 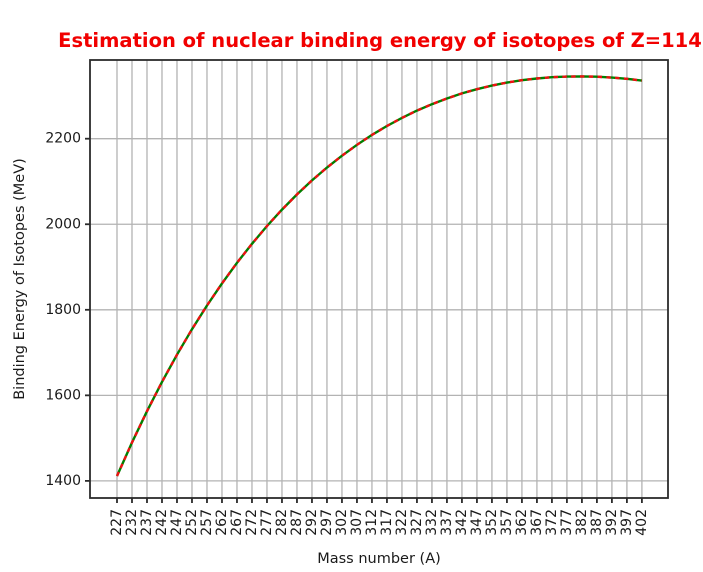 I want to click on x-tick-label: 277, so click(x=267, y=522).